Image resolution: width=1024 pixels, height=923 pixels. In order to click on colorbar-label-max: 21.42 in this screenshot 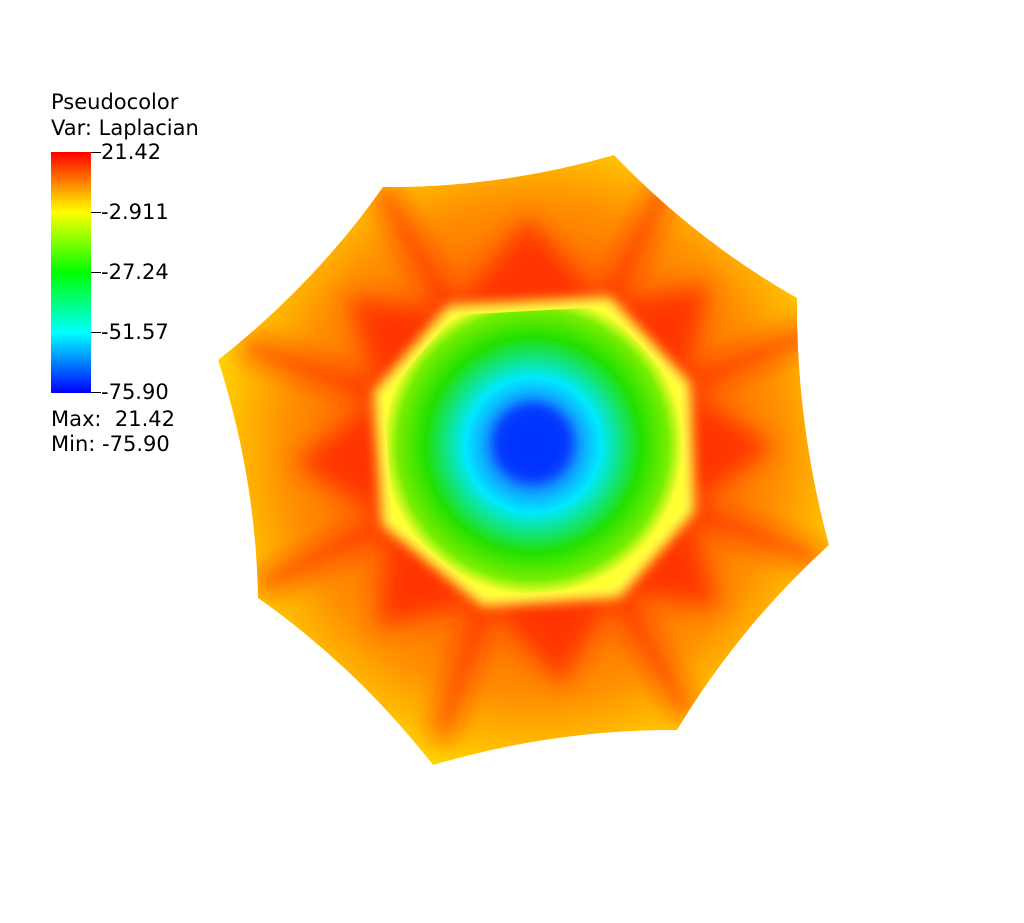, I will do `click(131, 152)`.